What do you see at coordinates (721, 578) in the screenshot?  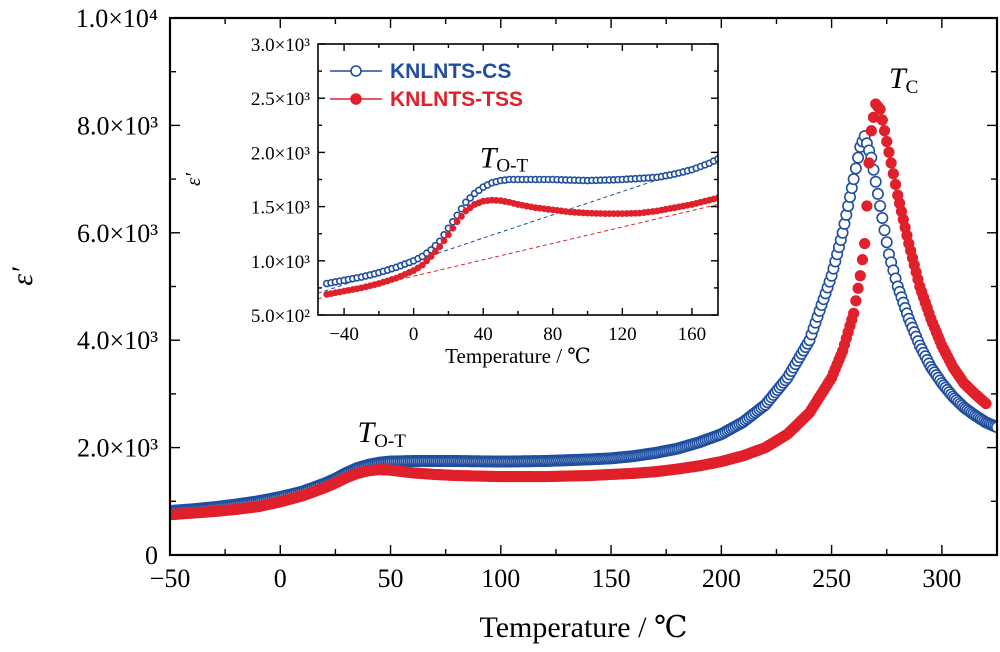 I see `x-tick-label: 200` at bounding box center [721, 578].